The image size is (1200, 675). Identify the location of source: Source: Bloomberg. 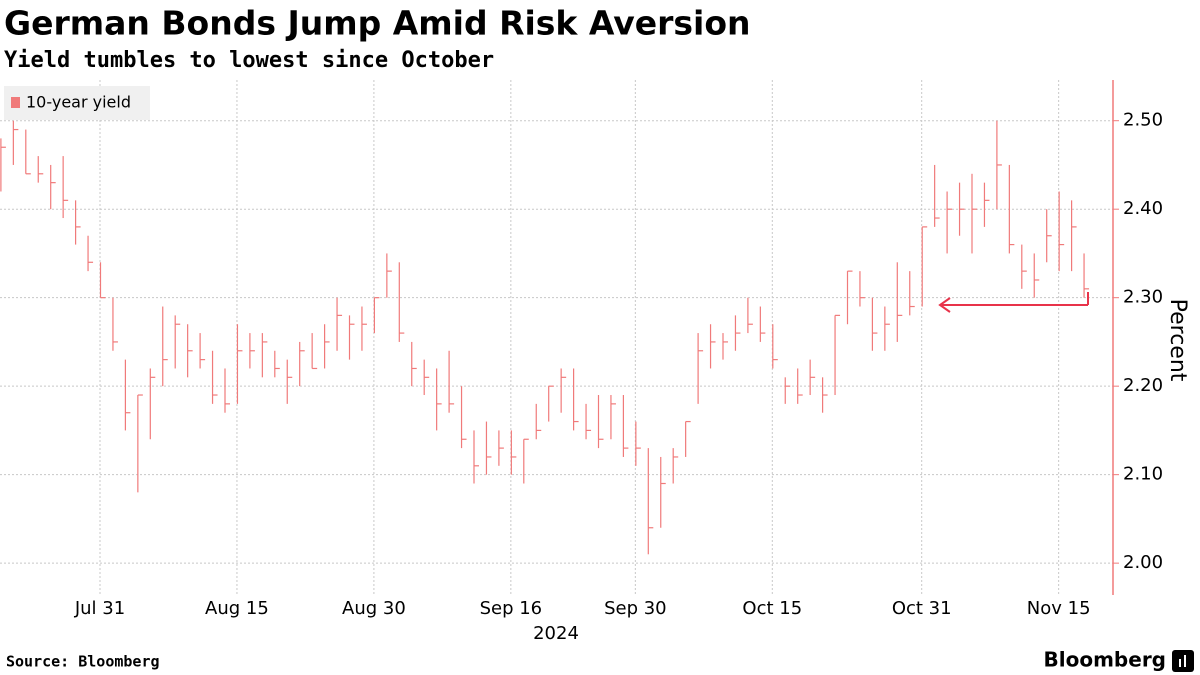
(83, 662).